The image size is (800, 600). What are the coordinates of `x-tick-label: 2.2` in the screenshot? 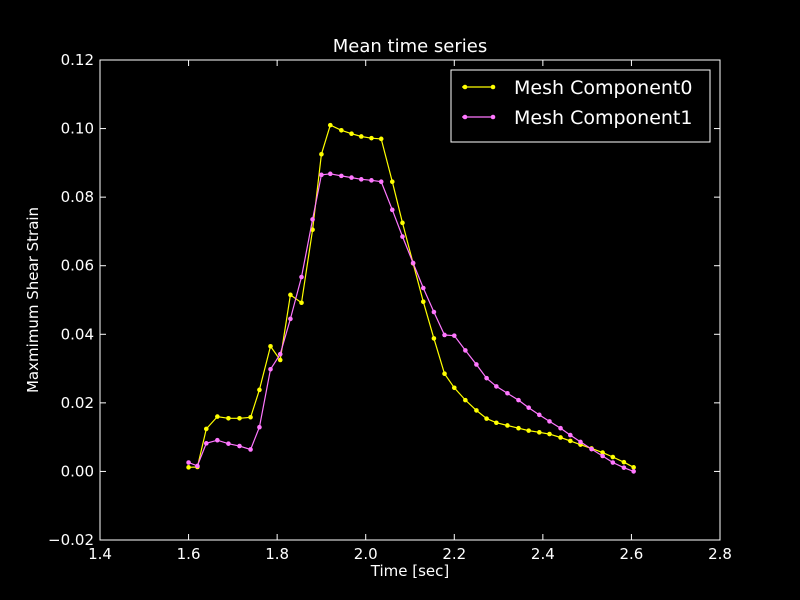 It's located at (454, 554).